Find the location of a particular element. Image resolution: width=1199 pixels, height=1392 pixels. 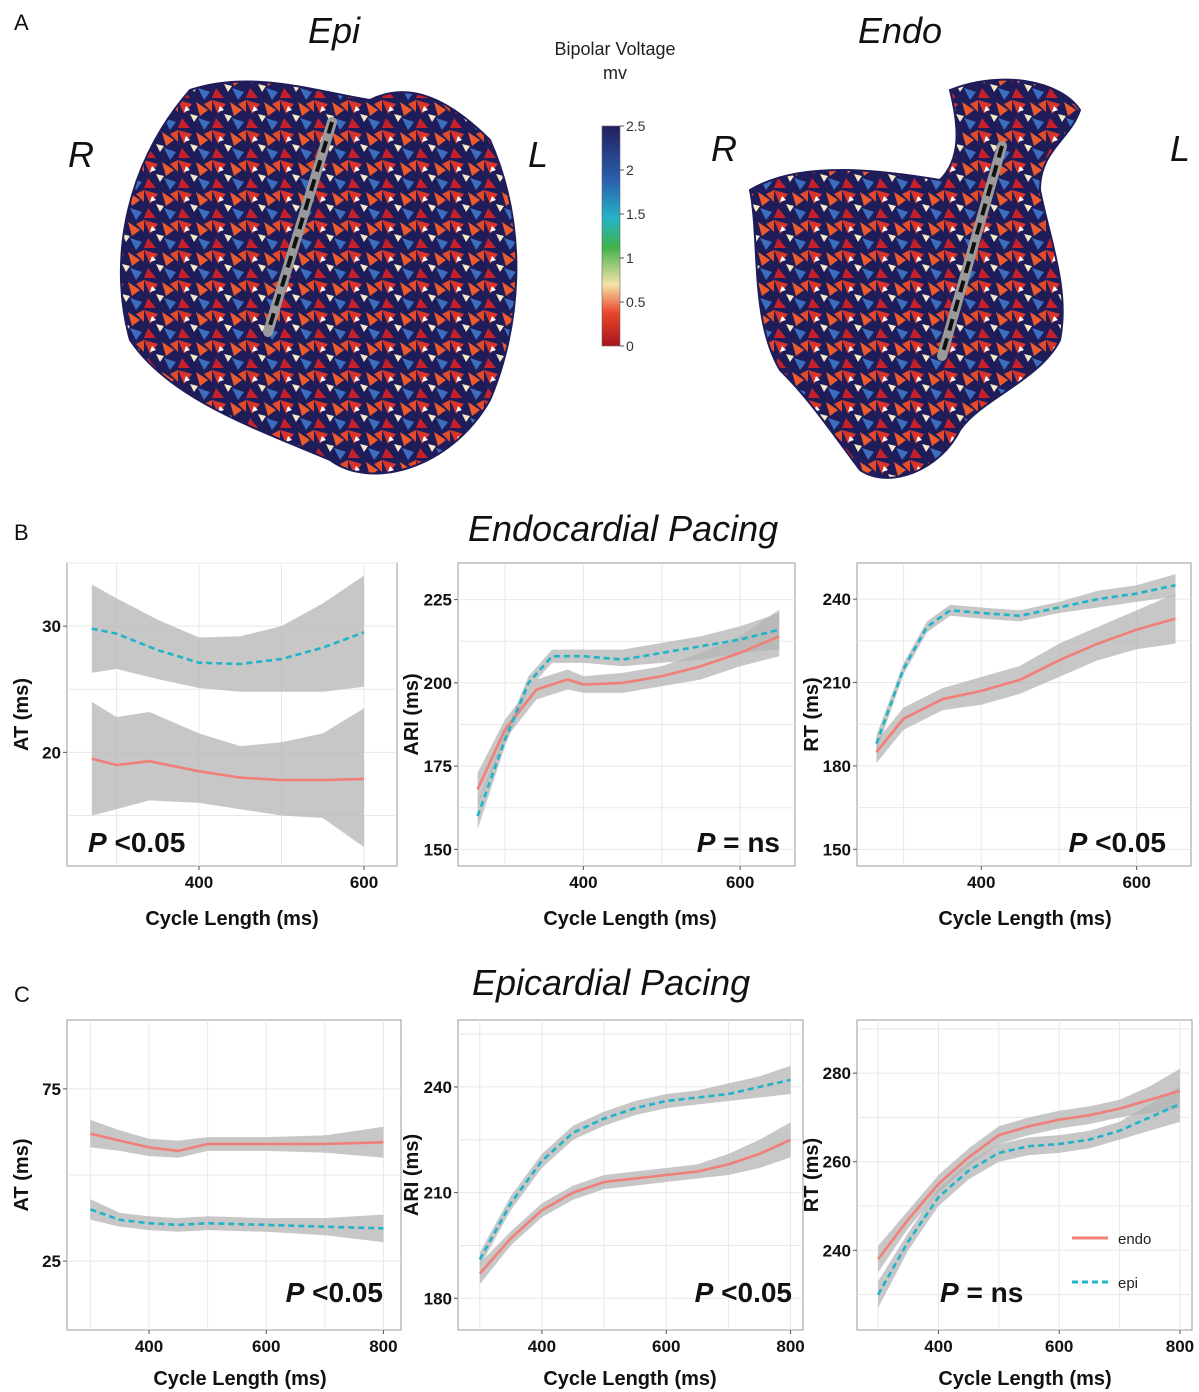

epicardial-pacing-title: Epicardial Pacing is located at coordinates (611, 982).